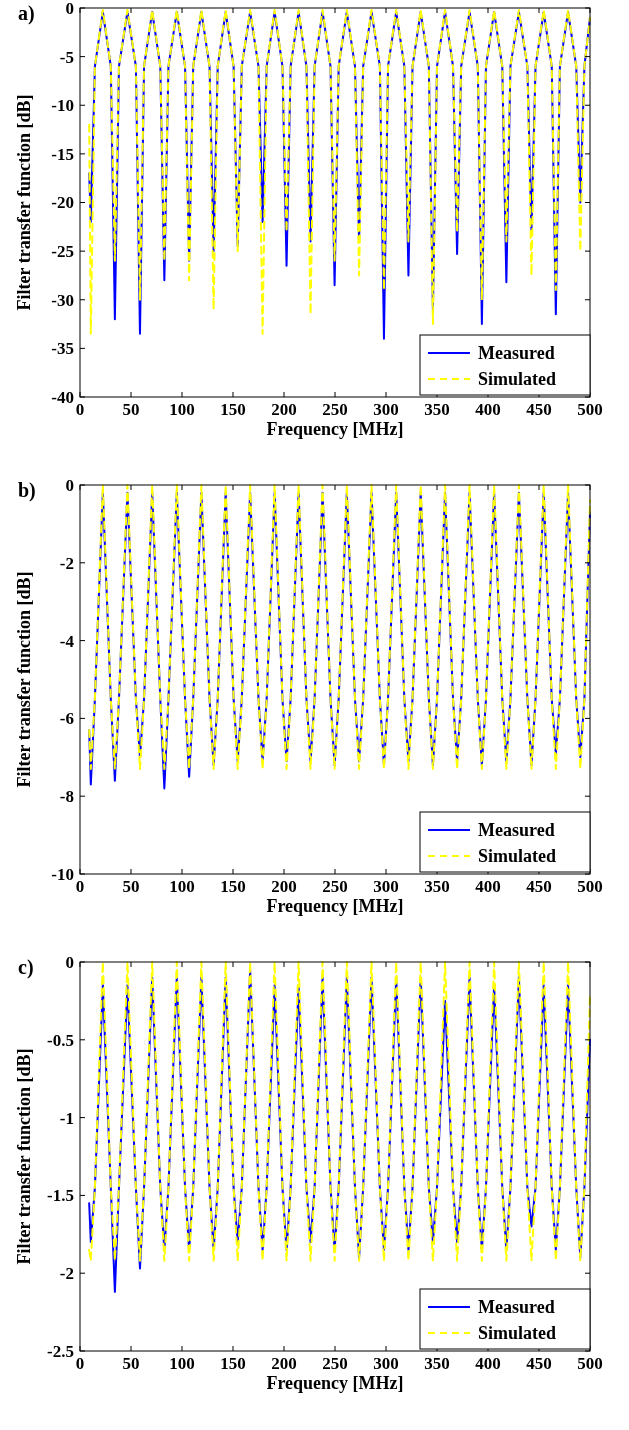 This screenshot has width=629, height=1430. Describe the element at coordinates (60, 1196) in the screenshot. I see `y-tick-label: -1.5` at that location.